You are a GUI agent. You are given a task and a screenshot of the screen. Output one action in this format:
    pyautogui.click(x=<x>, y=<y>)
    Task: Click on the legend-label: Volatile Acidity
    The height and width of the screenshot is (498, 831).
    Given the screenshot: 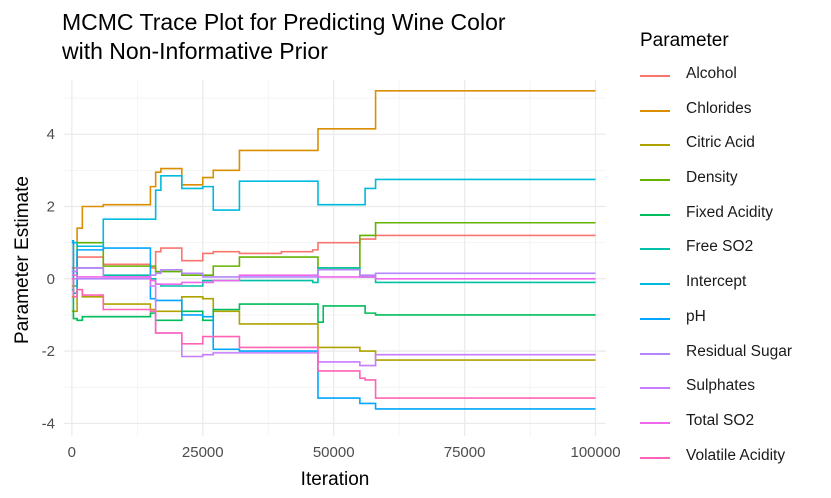 What is the action you would take?
    pyautogui.click(x=736, y=455)
    